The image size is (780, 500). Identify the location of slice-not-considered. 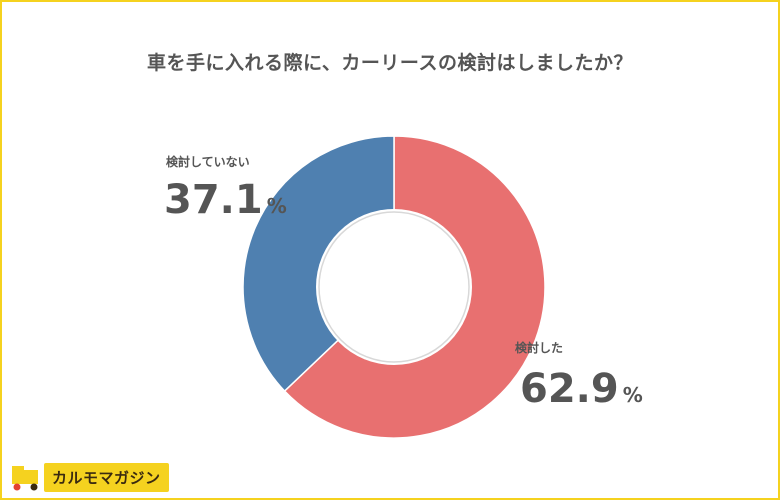
(318, 264).